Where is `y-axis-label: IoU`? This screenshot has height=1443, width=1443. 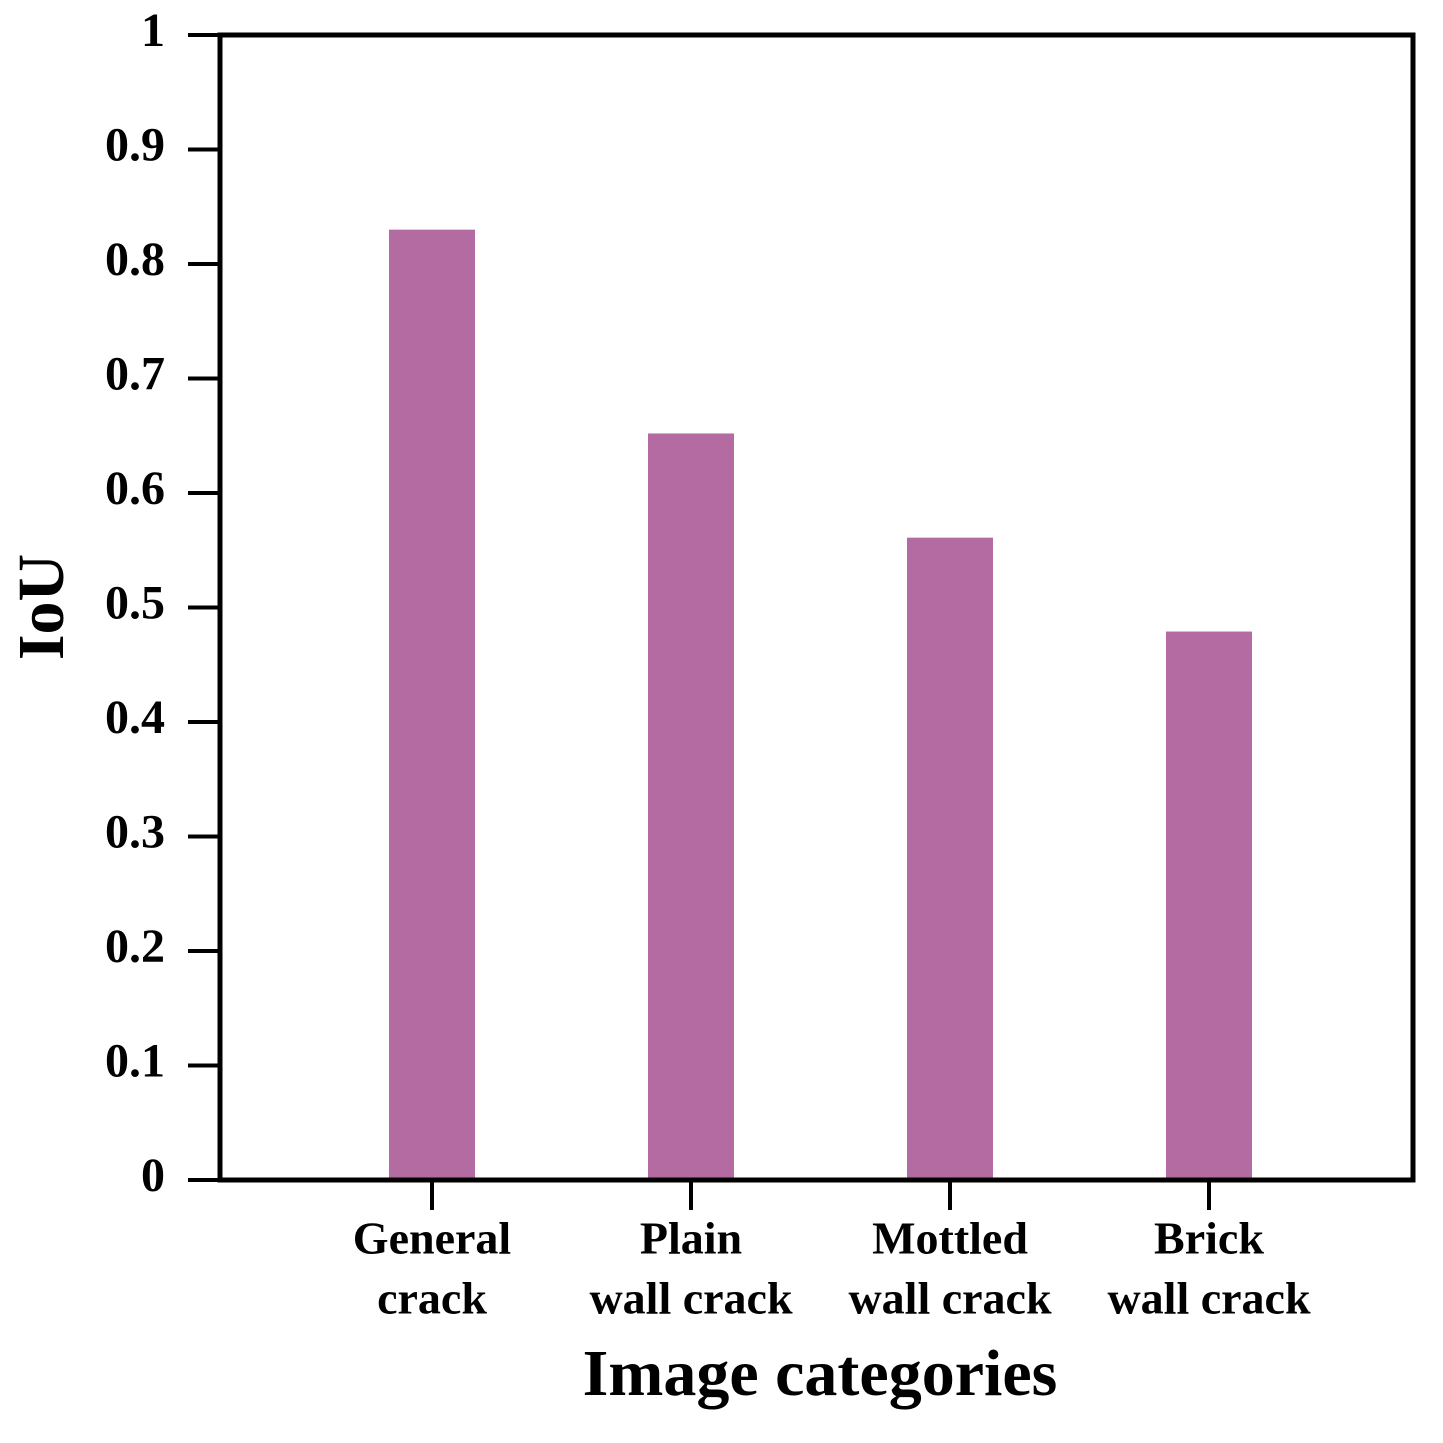 y-axis-label: IoU is located at coordinates (41, 607).